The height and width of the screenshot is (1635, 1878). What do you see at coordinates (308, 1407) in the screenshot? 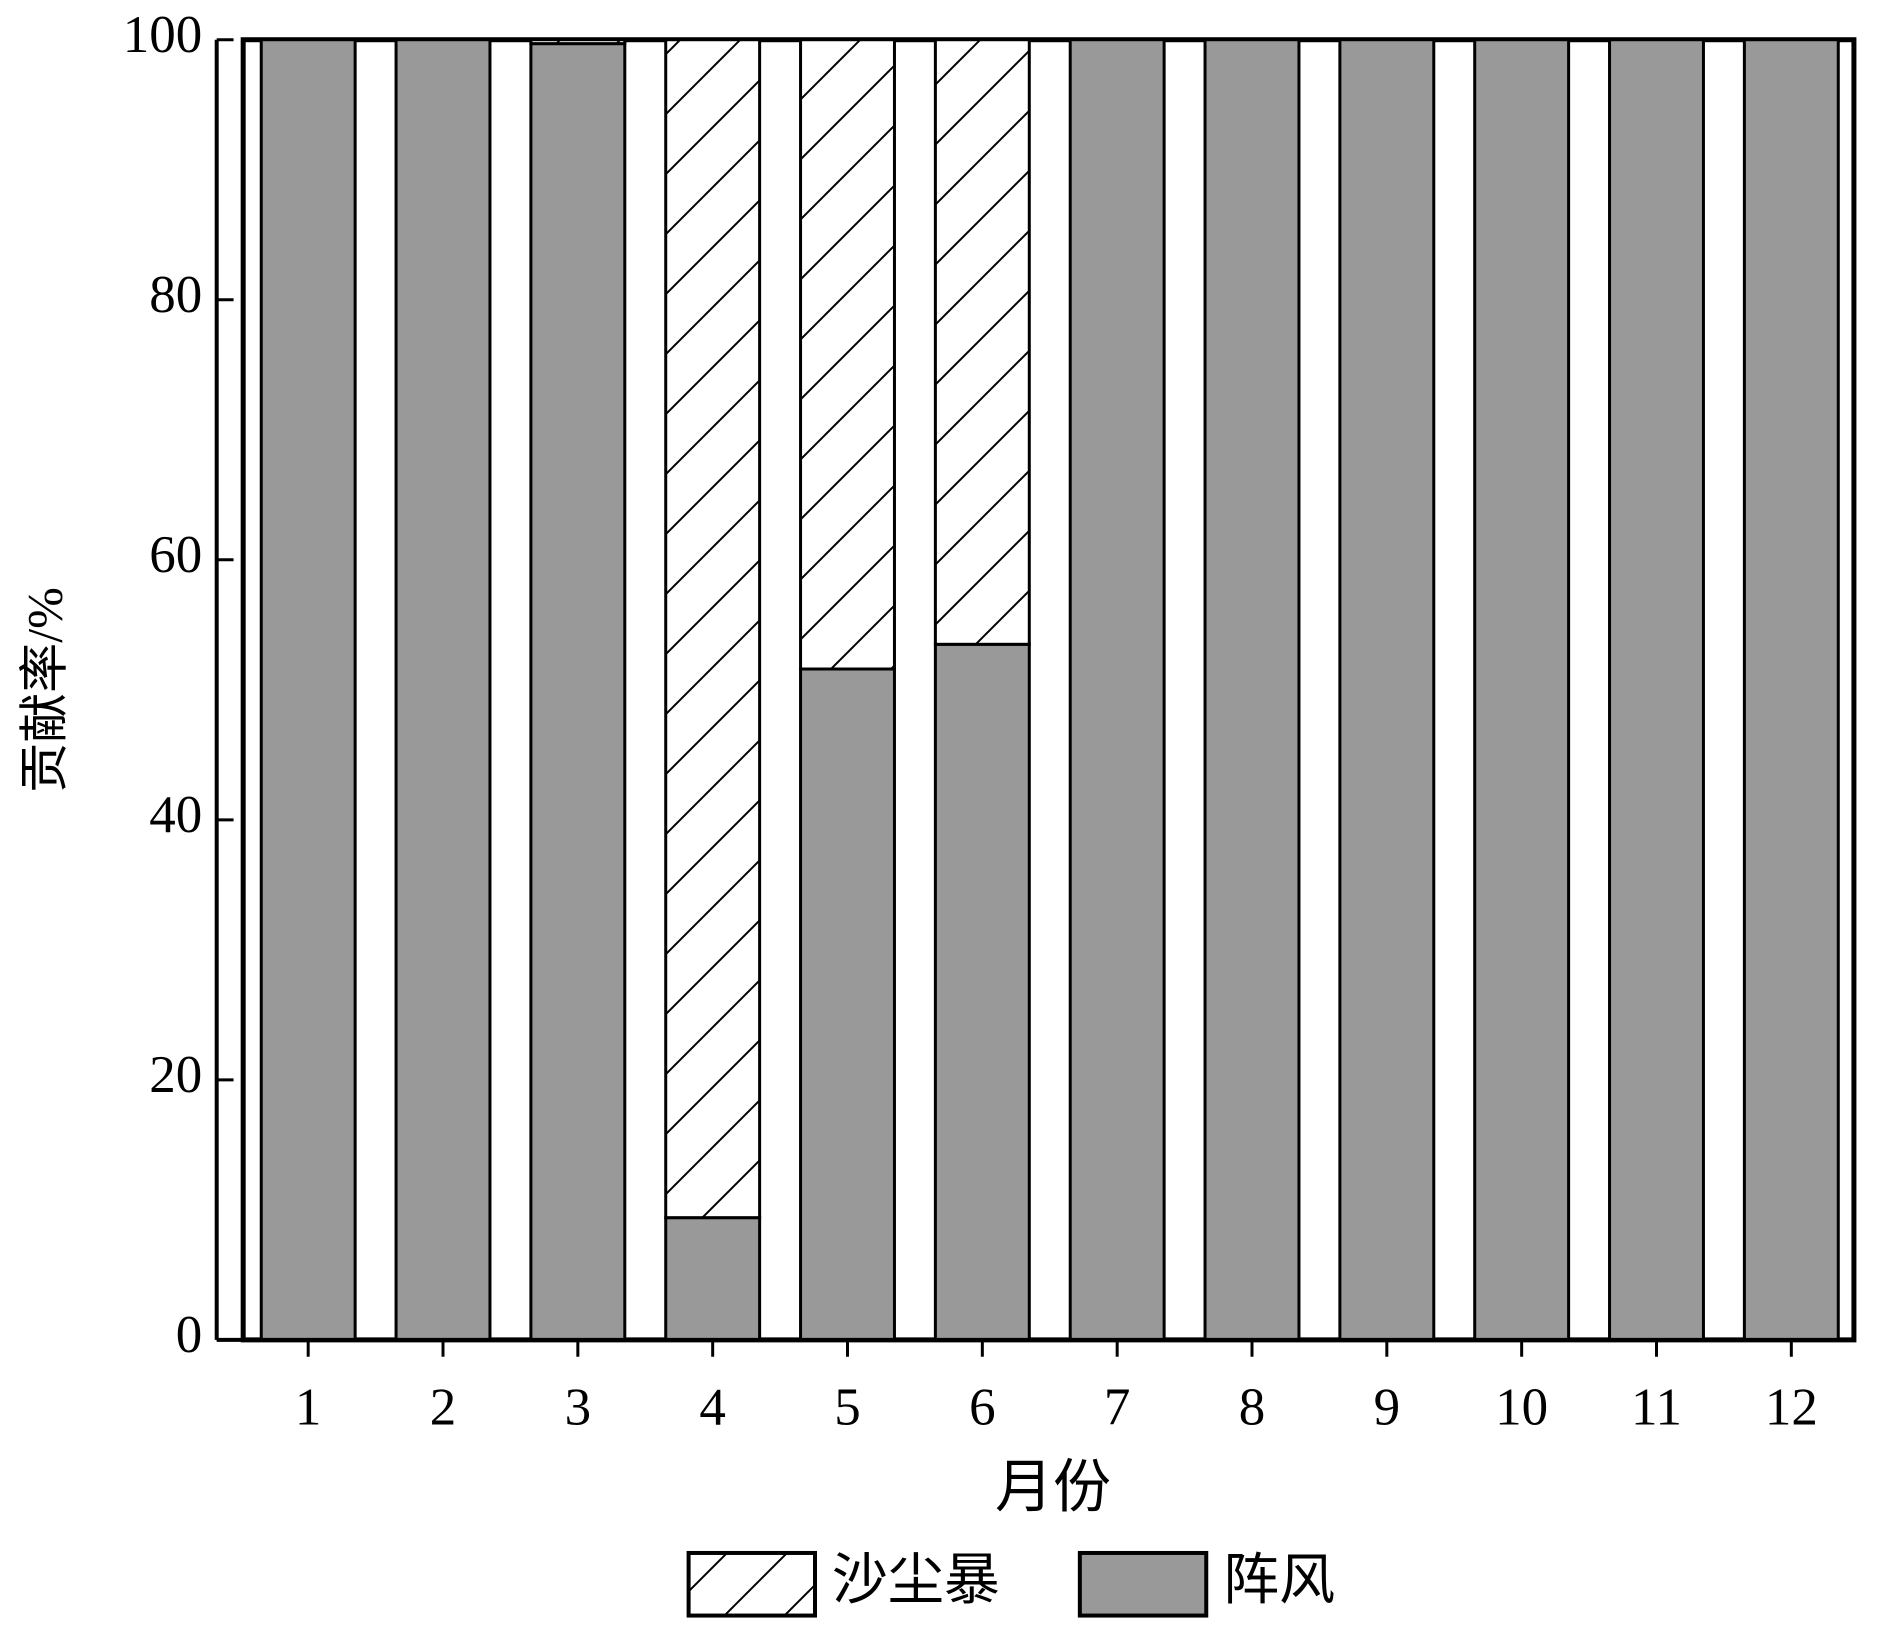
I see `x-tick-label: 1` at bounding box center [308, 1407].